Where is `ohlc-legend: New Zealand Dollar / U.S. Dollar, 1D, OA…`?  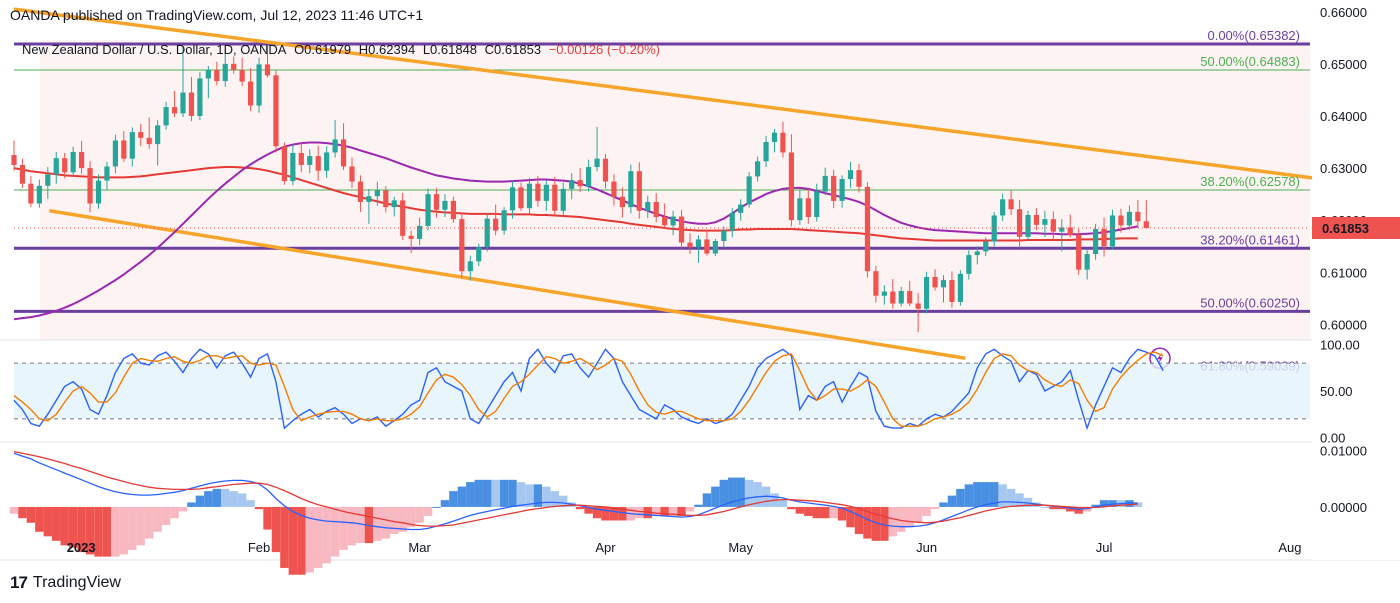
ohlc-legend: New Zealand Dollar / U.S. Dollar, 1D, OA… is located at coordinates (343, 49).